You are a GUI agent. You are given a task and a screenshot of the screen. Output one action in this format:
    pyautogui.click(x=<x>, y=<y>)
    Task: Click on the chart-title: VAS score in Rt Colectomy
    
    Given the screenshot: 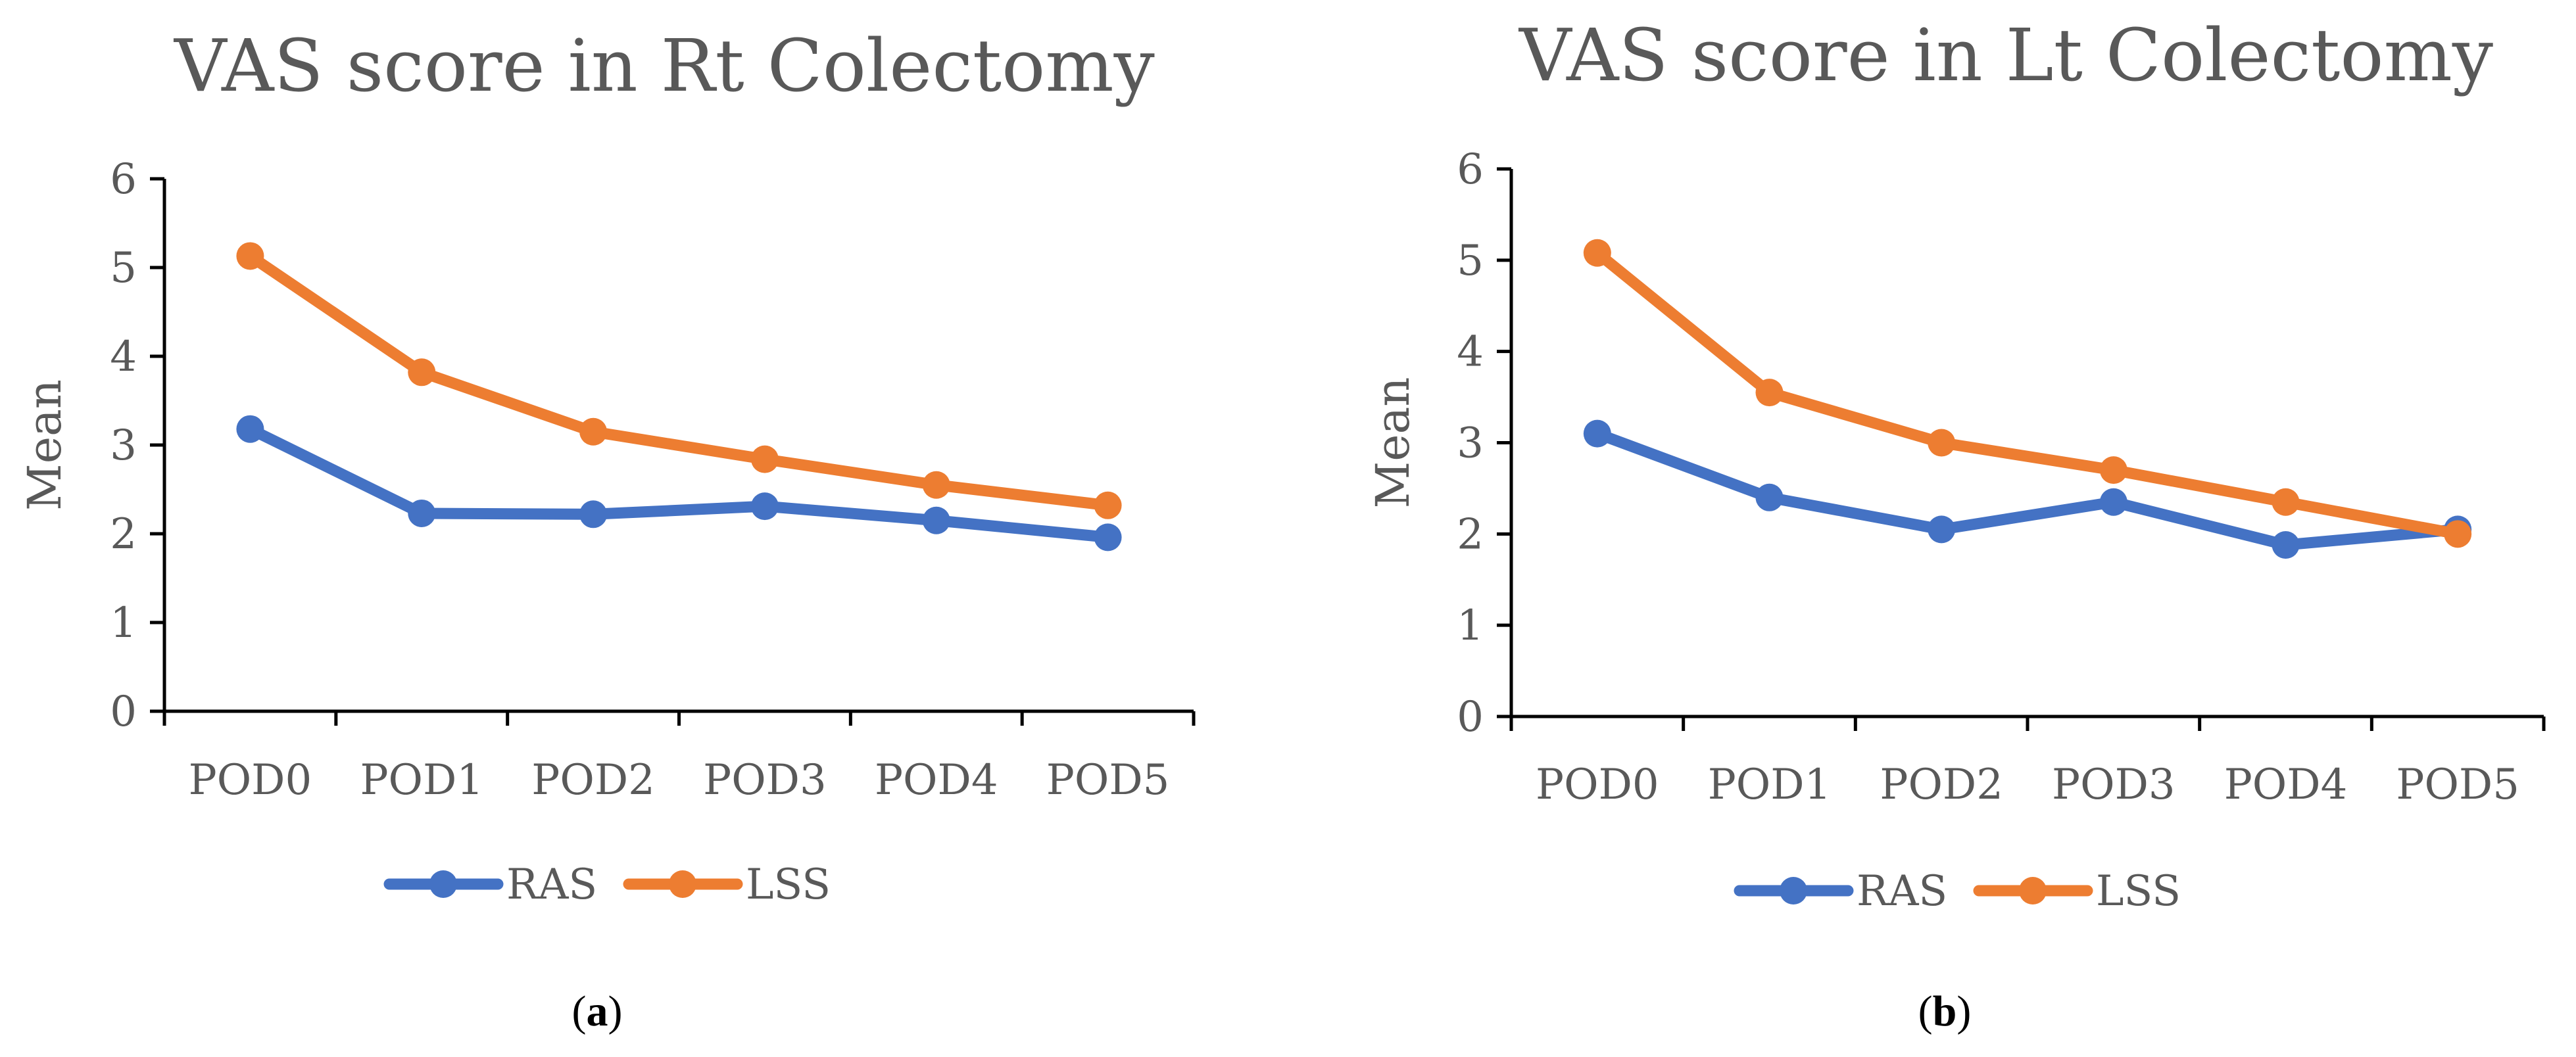 What is the action you would take?
    pyautogui.click(x=664, y=66)
    